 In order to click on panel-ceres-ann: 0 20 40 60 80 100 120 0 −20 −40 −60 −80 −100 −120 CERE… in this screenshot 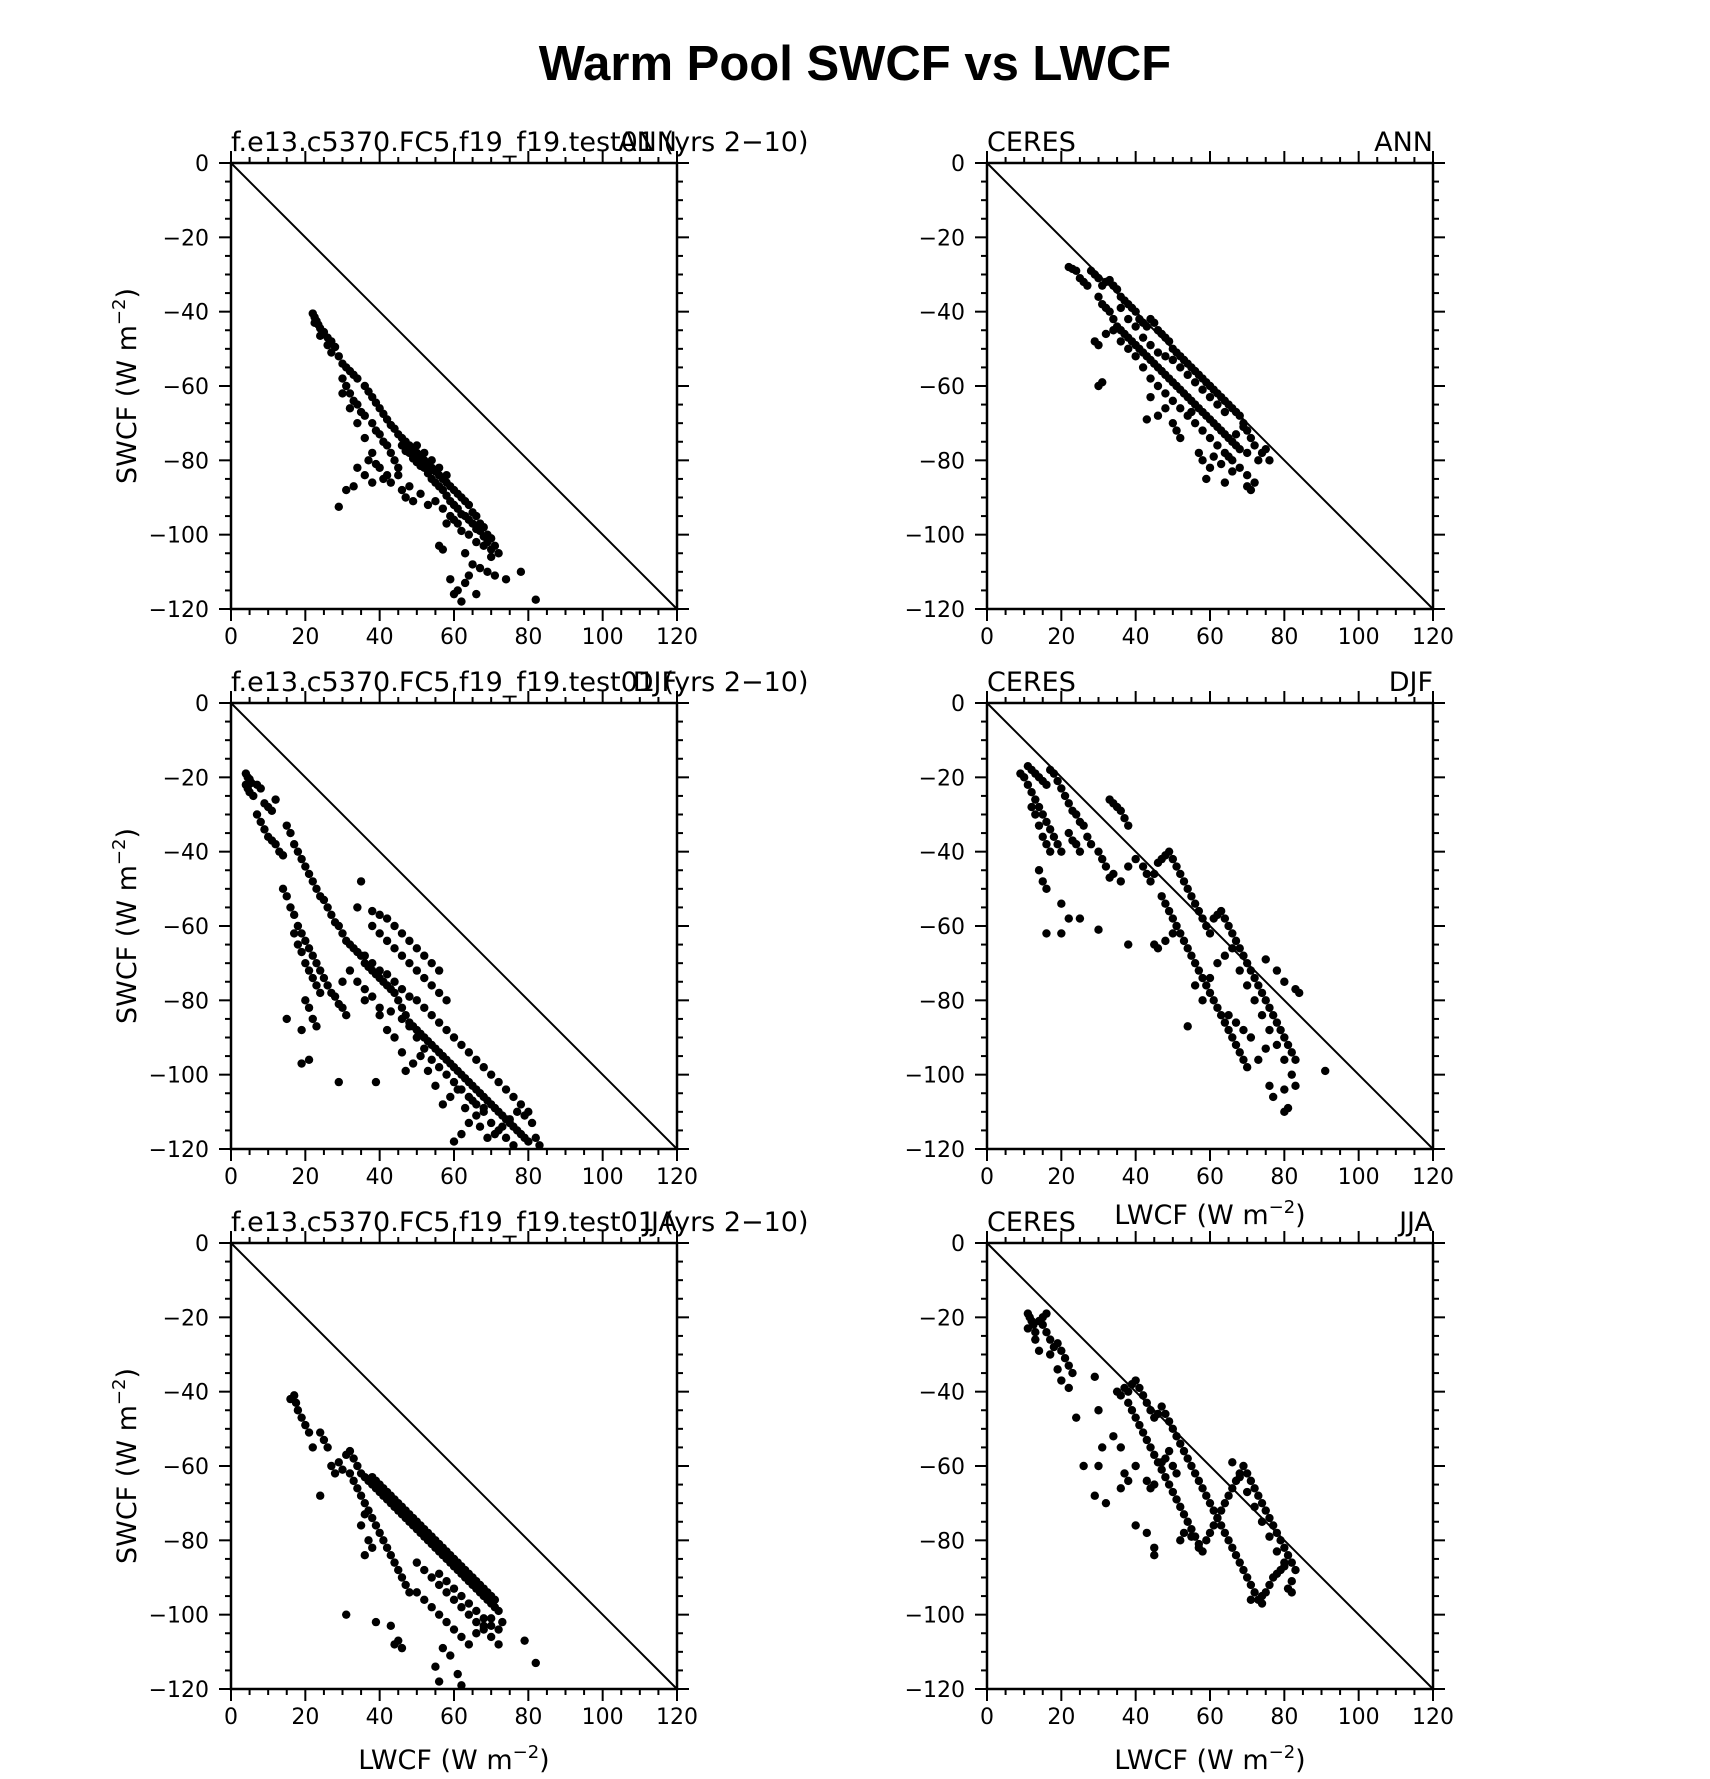, I will do `click(1179, 388)`.